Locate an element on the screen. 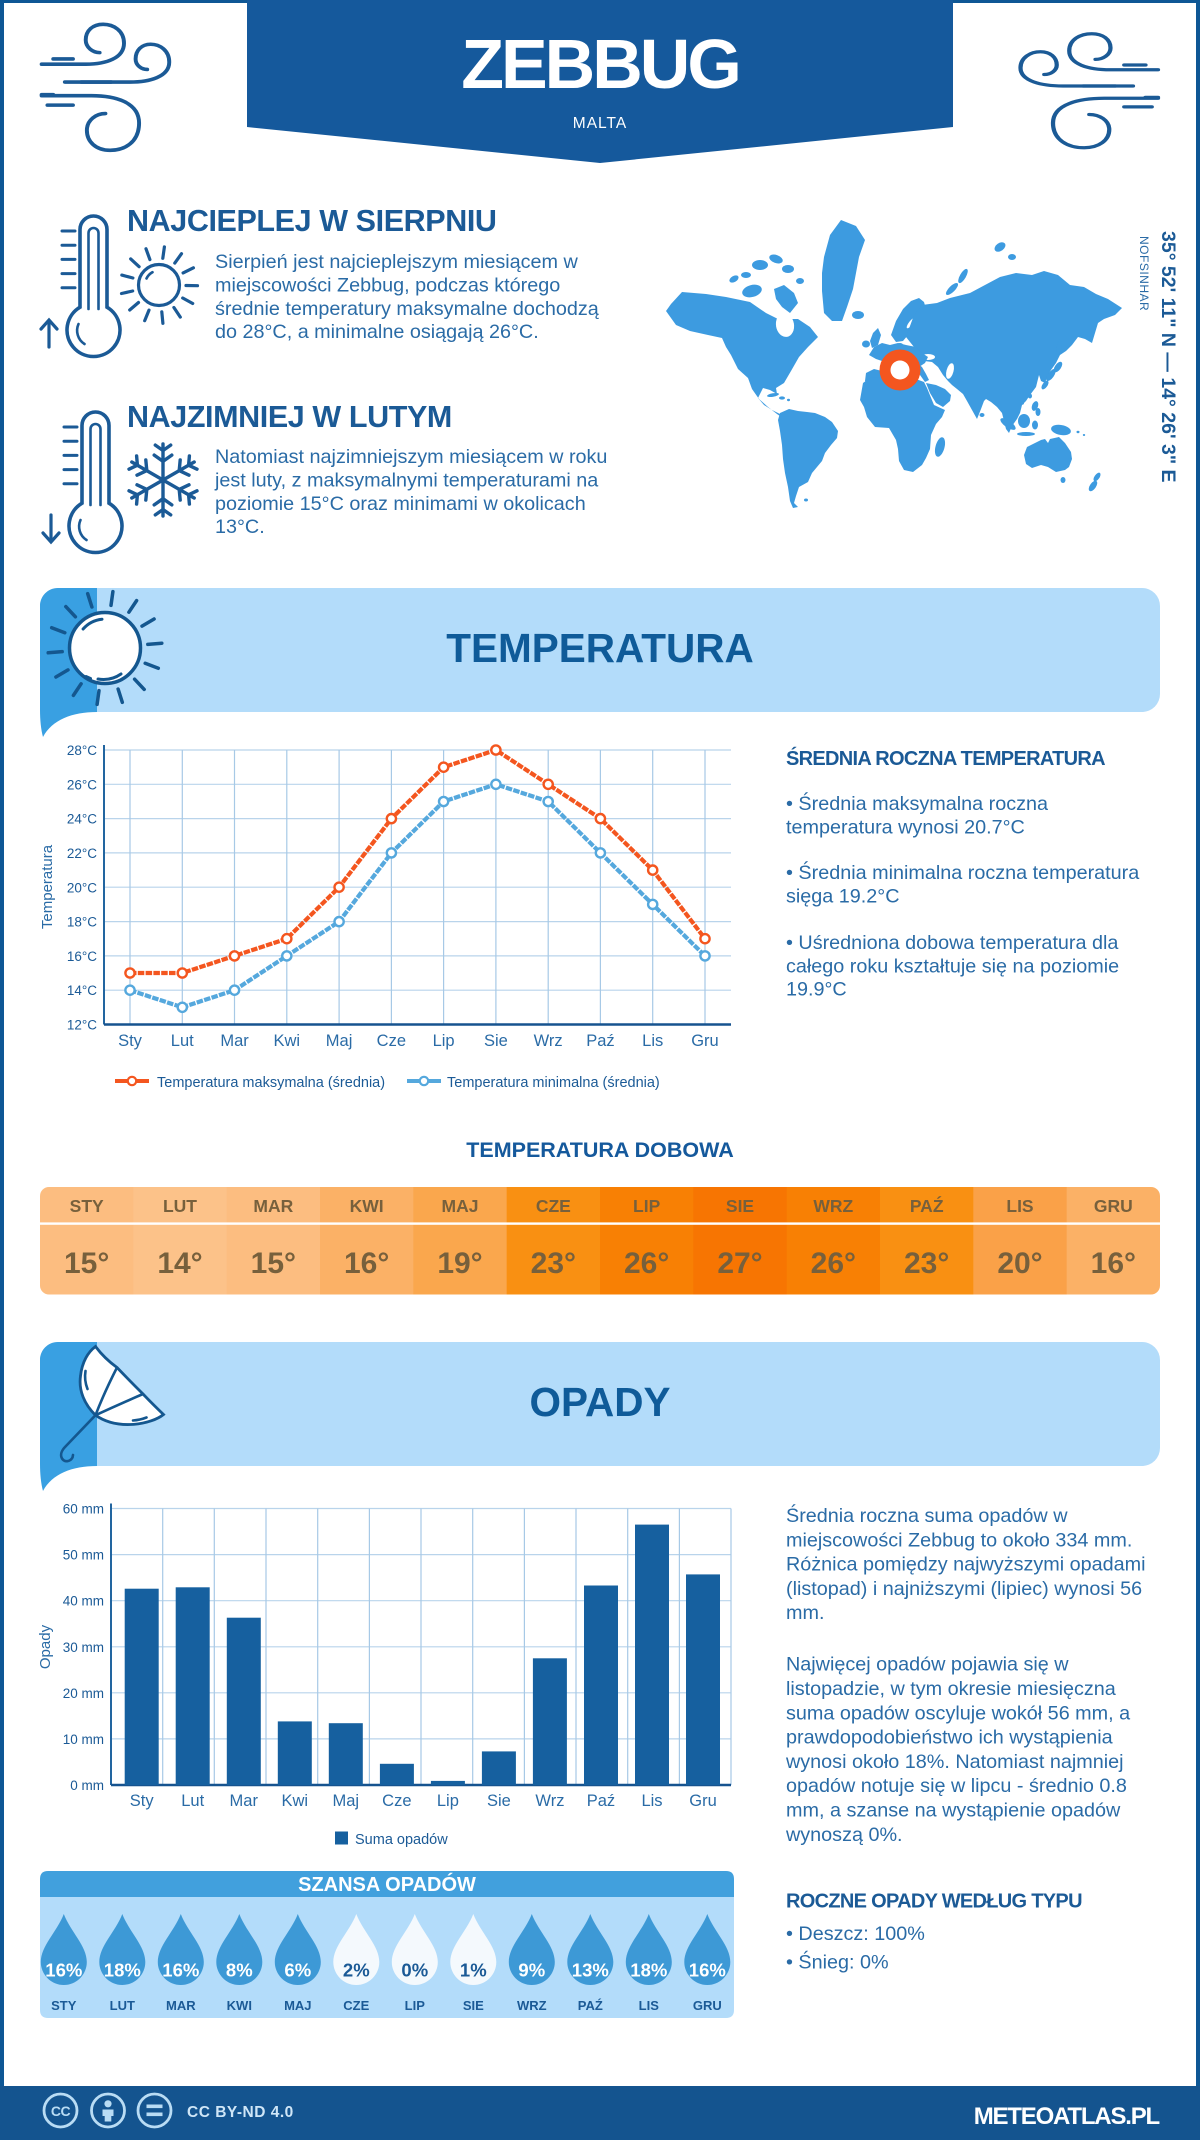  svg-text: LUT is located at coordinates (122, 2005).